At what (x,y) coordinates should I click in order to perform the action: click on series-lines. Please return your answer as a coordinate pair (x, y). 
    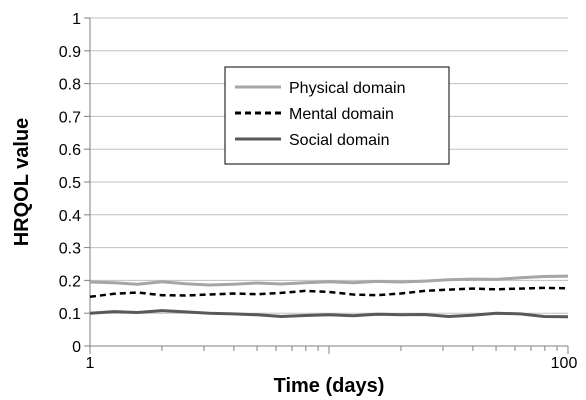
    Looking at the image, I should click on (329, 296).